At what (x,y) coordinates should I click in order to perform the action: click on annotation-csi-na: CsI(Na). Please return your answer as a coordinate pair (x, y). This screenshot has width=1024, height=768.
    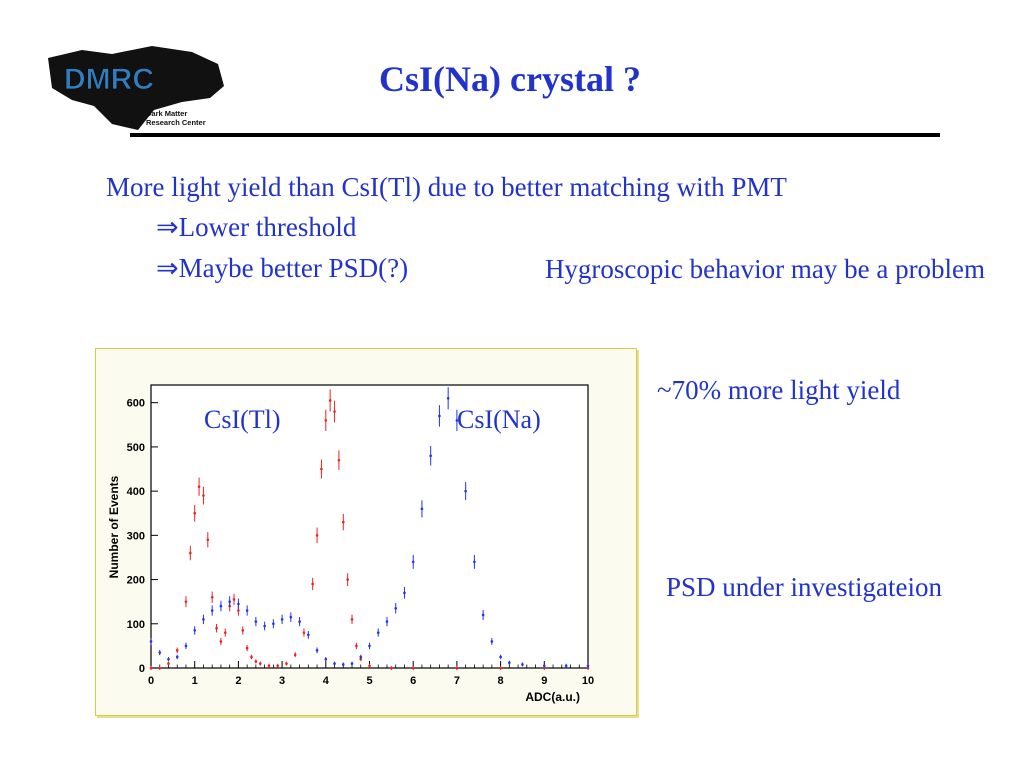
    Looking at the image, I should click on (499, 419).